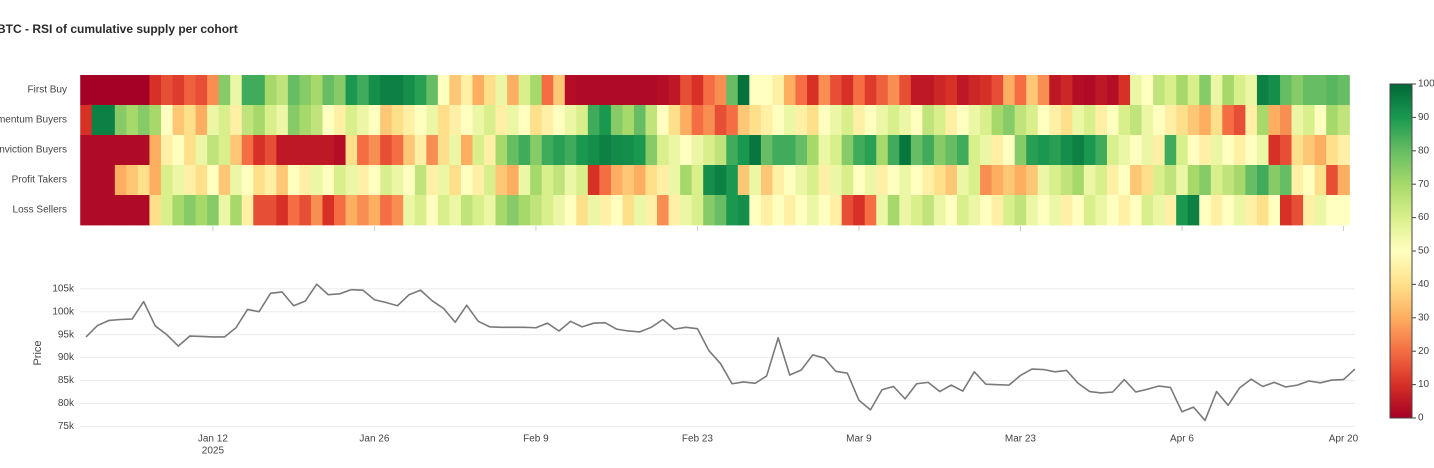 The image size is (1434, 468). I want to click on y-tick-label: 75k, so click(66, 426).